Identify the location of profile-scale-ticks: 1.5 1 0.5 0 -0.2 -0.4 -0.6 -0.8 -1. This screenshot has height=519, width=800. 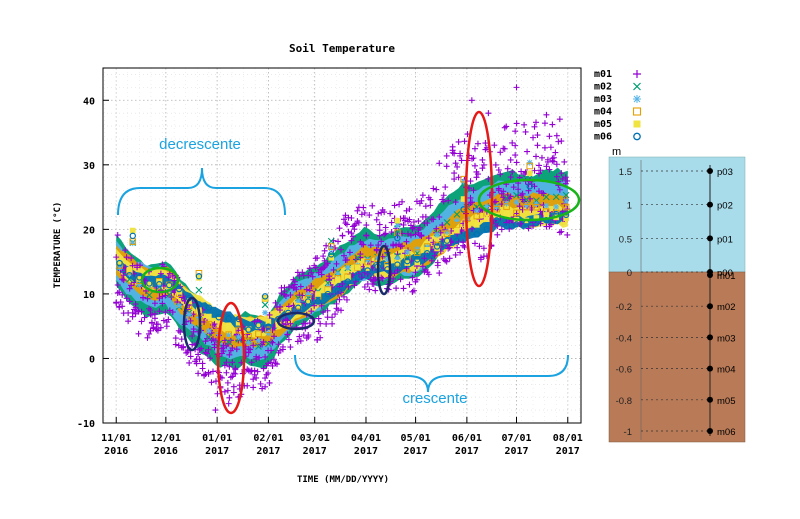
(661, 302).